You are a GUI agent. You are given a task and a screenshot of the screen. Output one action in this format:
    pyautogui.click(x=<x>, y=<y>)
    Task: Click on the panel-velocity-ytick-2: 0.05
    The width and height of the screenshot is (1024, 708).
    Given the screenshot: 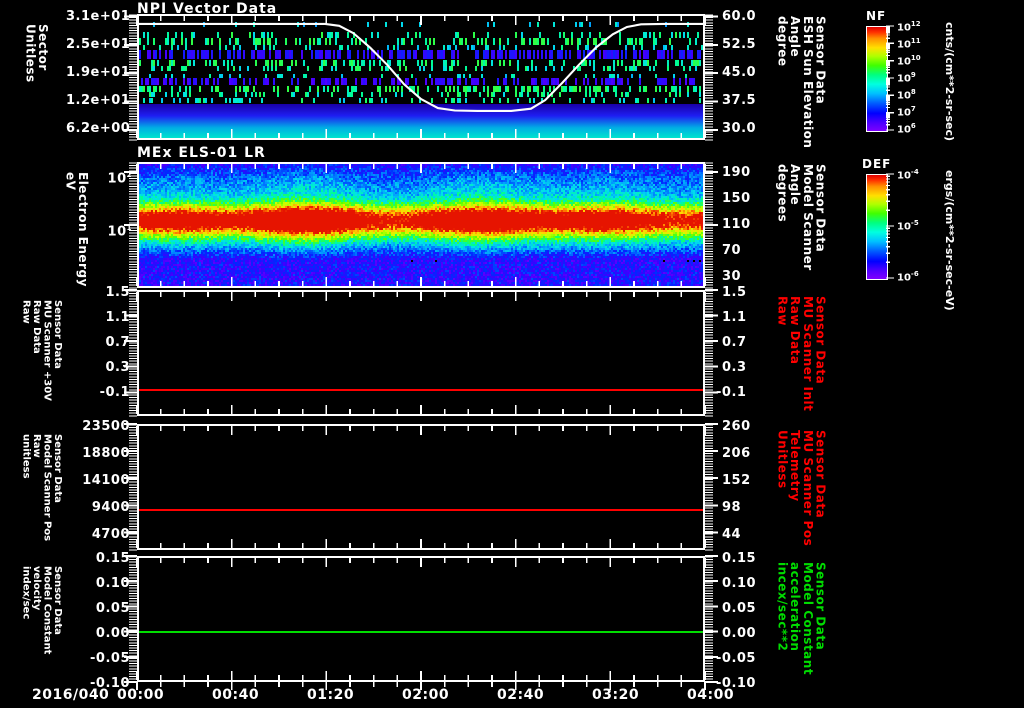 What is the action you would take?
    pyautogui.click(x=112, y=608)
    